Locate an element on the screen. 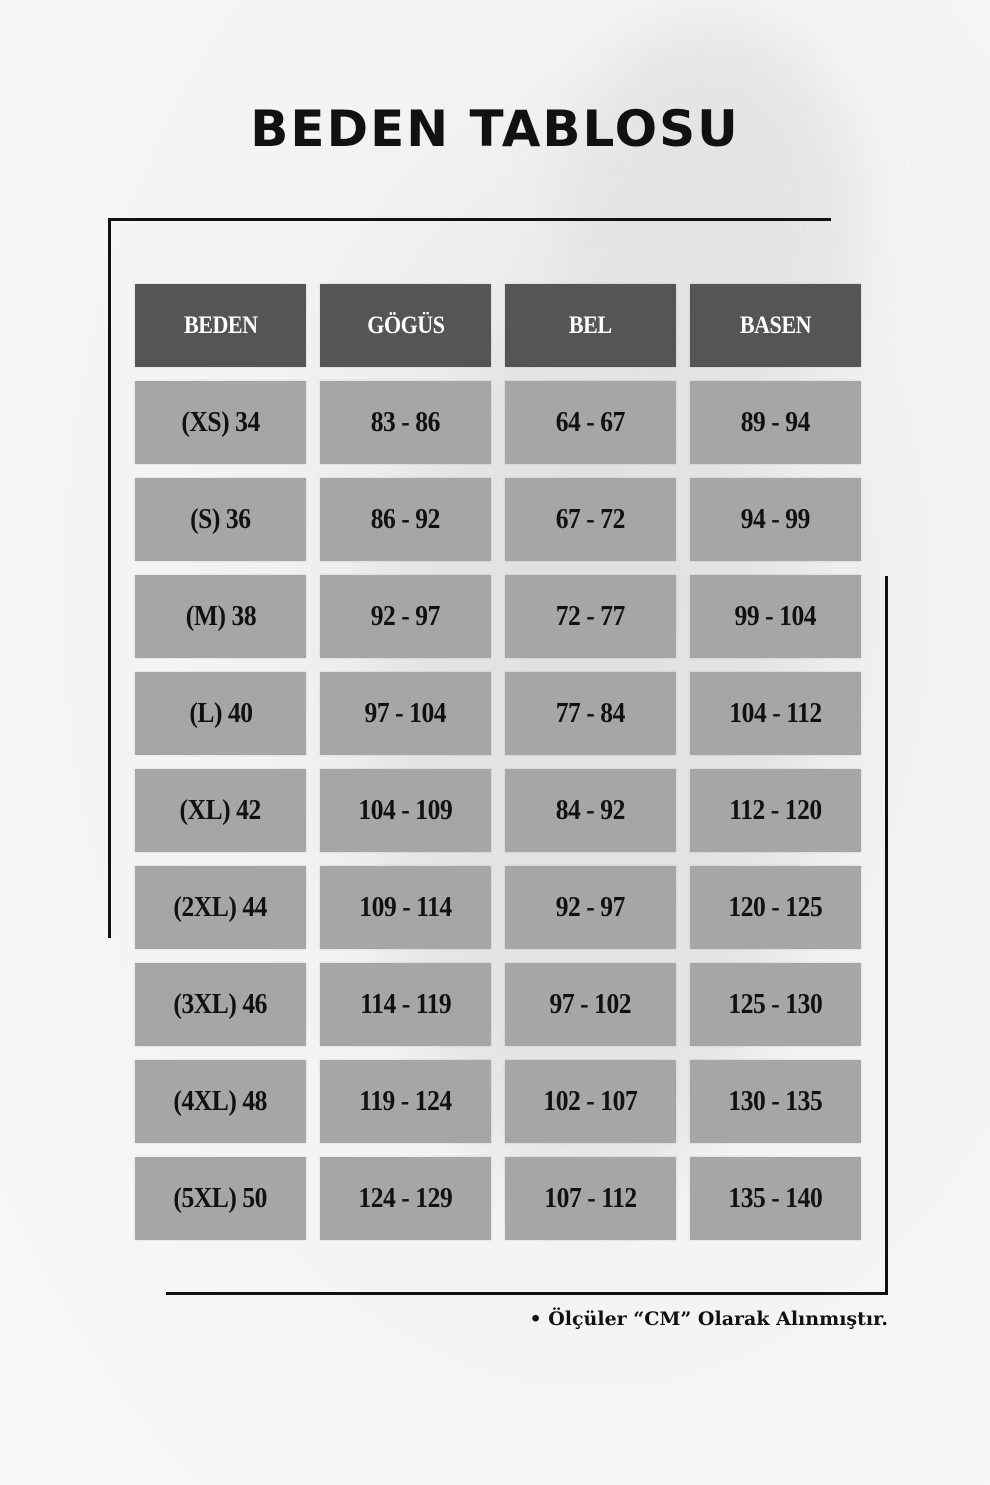 Image resolution: width=990 pixels, height=1485 pixels. table-cell: 86 - 92 is located at coordinates (405, 519).